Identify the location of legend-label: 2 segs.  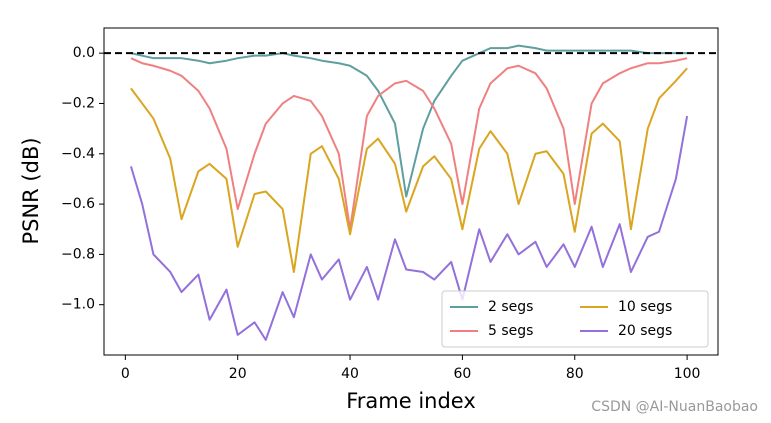
(510, 307).